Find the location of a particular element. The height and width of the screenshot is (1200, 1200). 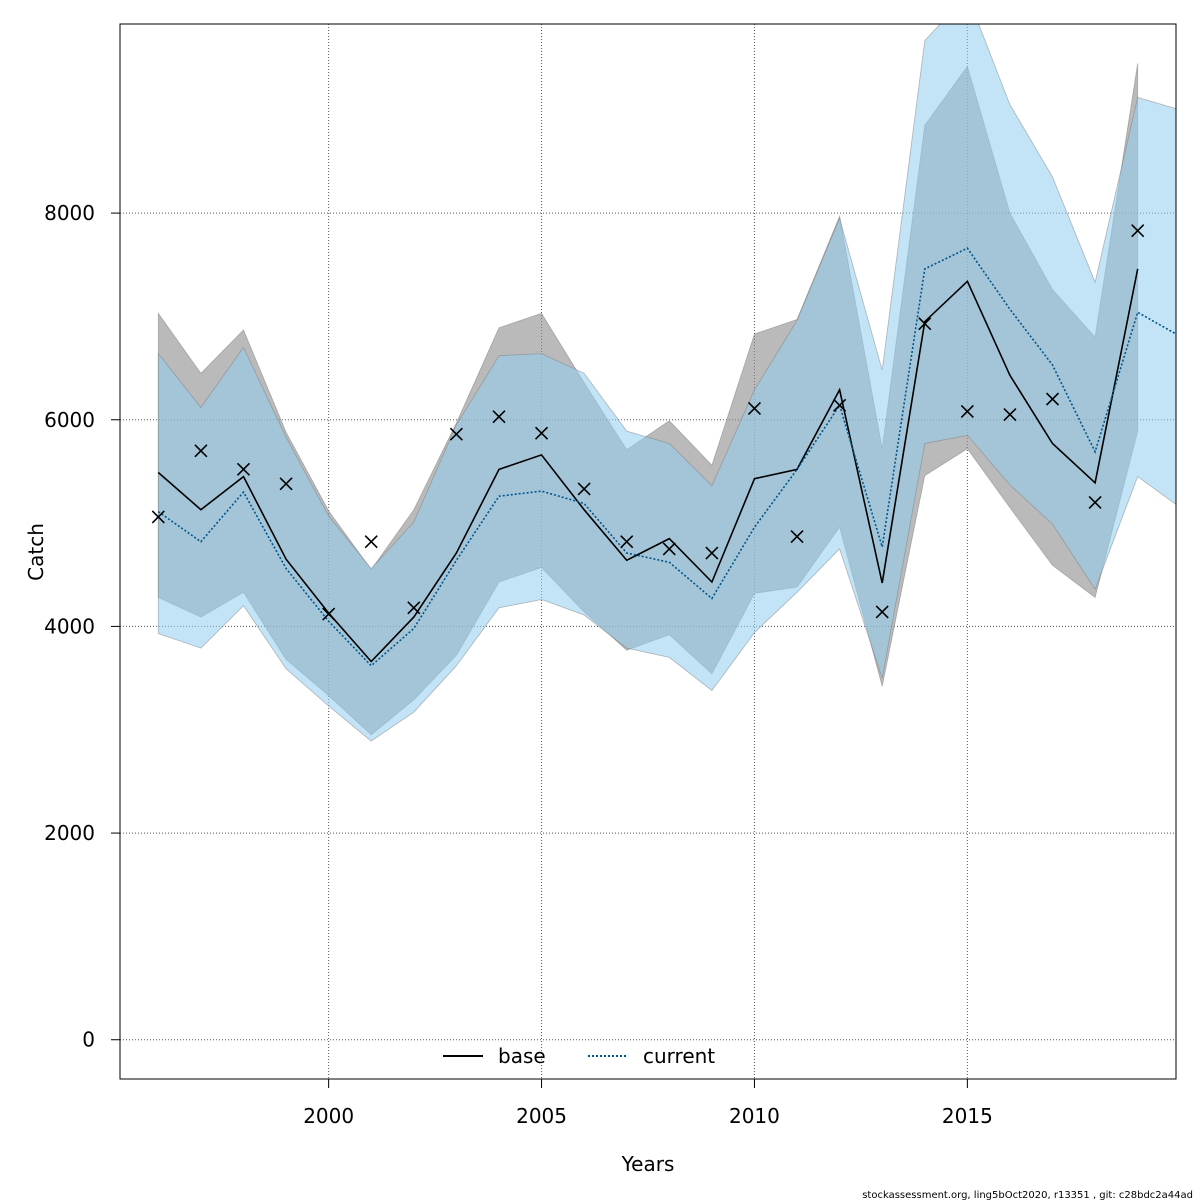

y-tick-label: 2000 is located at coordinates (69, 833).